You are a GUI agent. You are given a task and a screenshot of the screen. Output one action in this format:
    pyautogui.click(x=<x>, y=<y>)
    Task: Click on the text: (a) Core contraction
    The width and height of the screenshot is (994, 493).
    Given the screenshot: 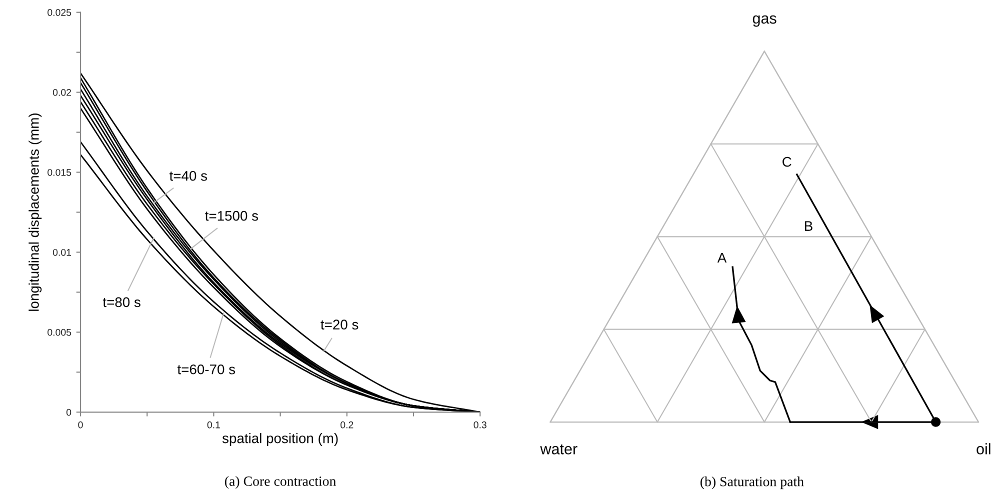 What is the action you would take?
    pyautogui.click(x=280, y=482)
    